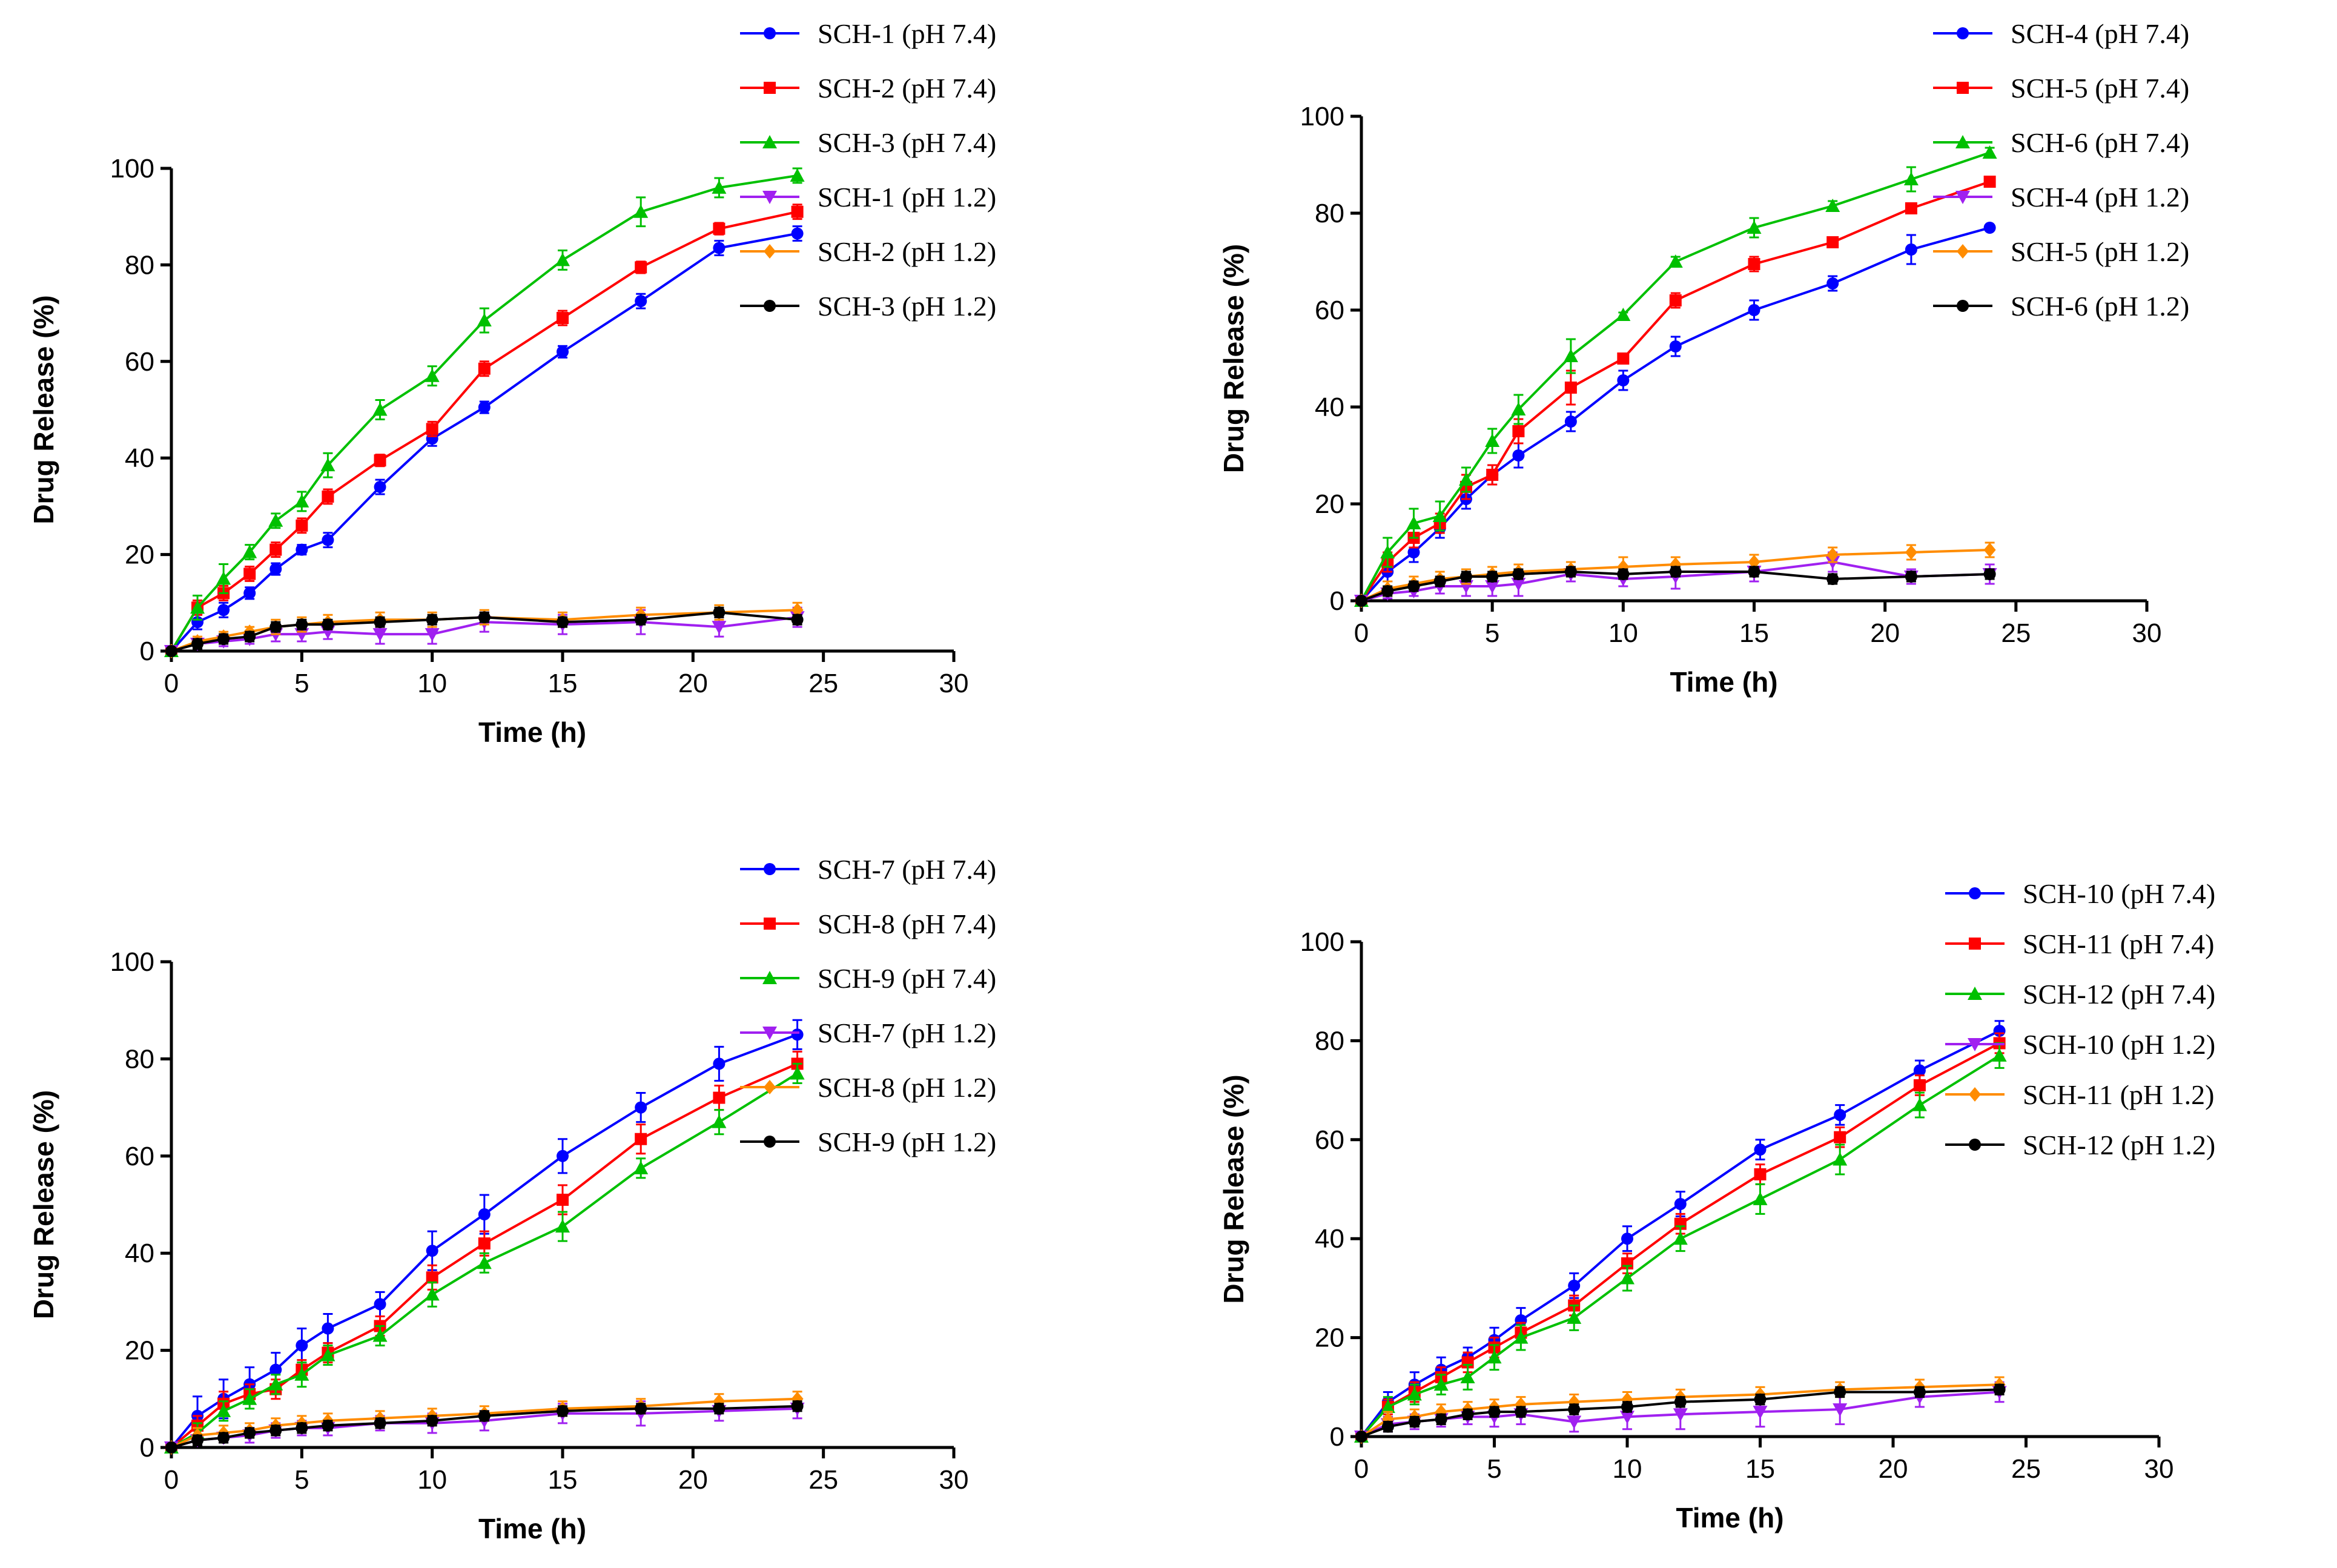 The width and height of the screenshot is (2337, 1568). What do you see at coordinates (823, 1480) in the screenshot?
I see `x-tick-label: 25` at bounding box center [823, 1480].